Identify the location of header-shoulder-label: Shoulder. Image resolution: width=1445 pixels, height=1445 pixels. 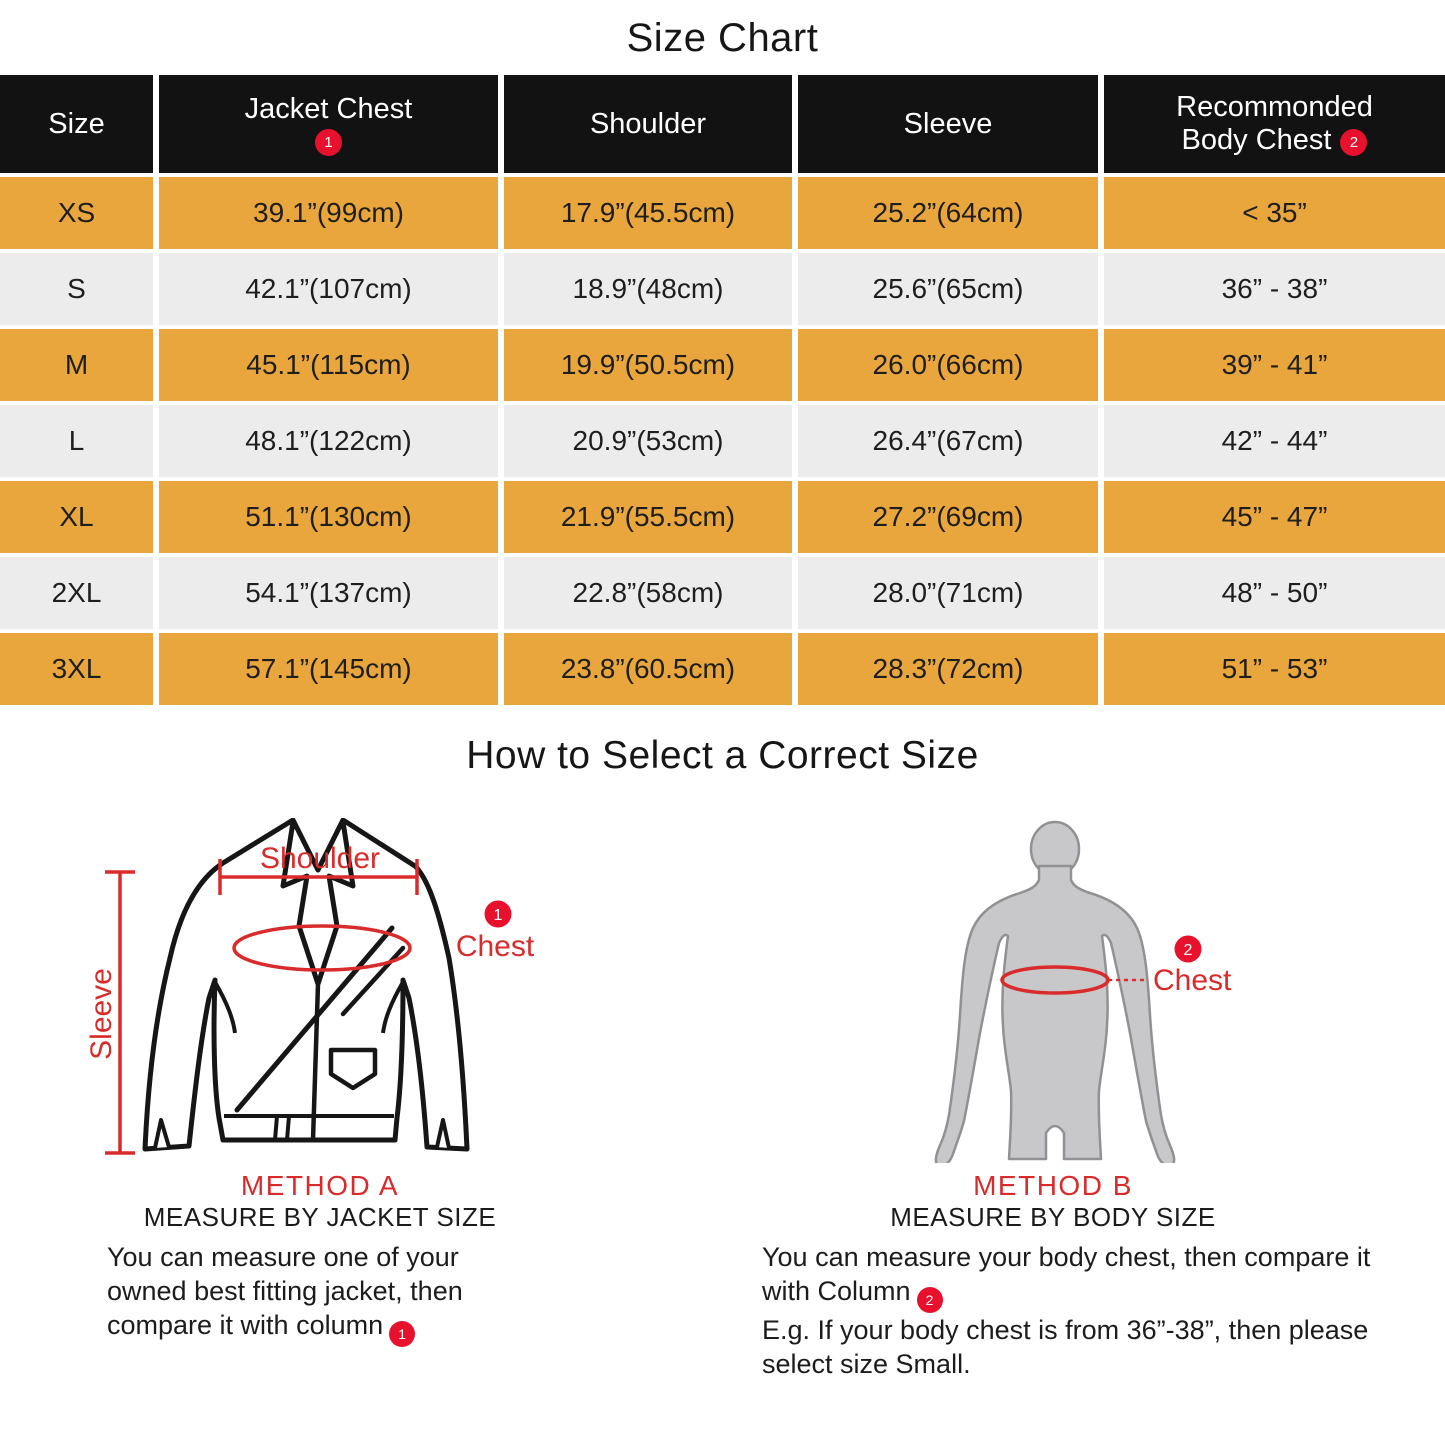
(648, 123).